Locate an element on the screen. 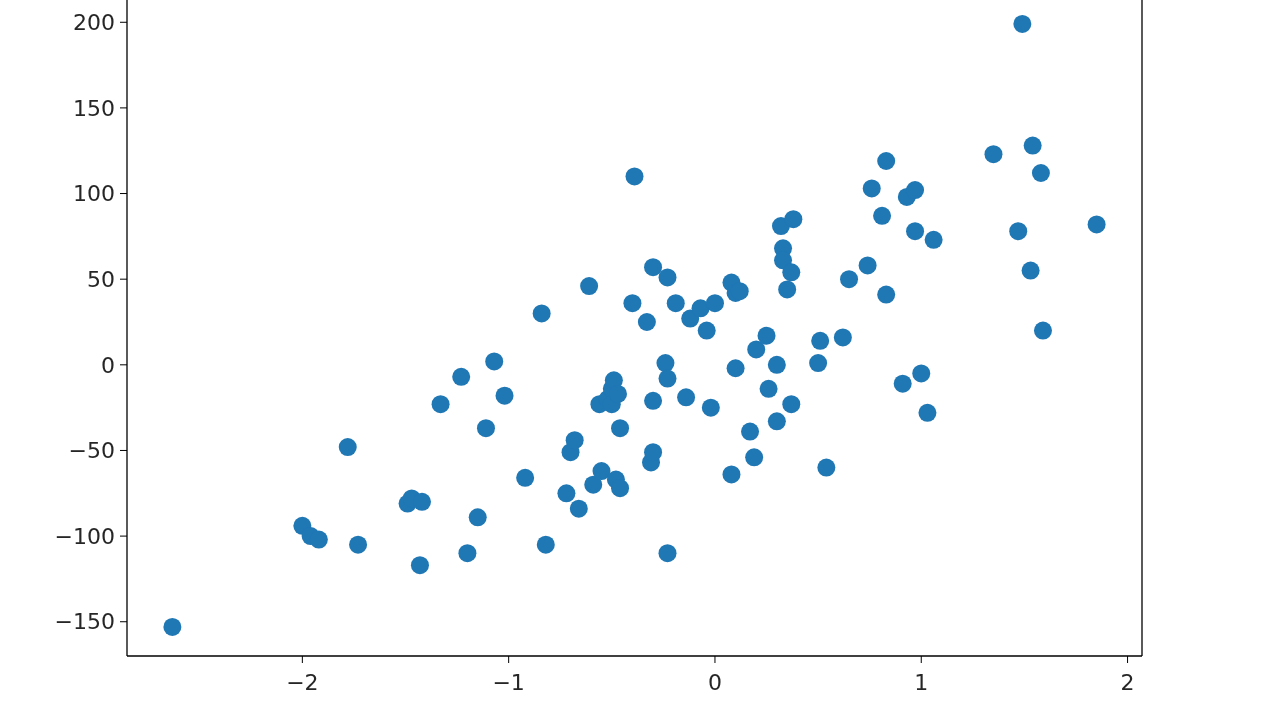  y-tick-label: −150 is located at coordinates (84, 622).